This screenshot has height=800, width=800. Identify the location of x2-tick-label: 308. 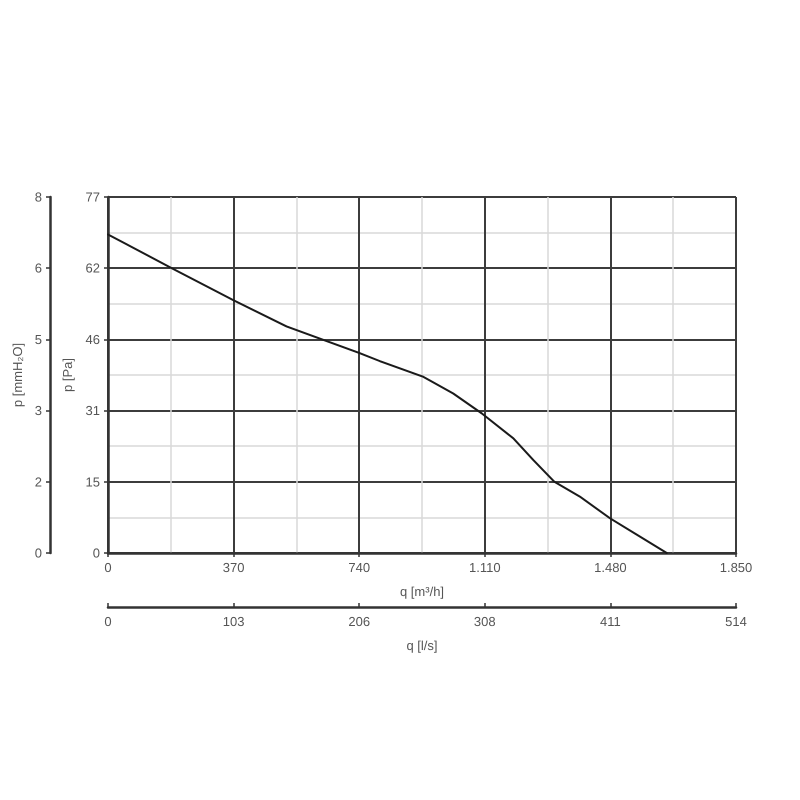
(485, 621).